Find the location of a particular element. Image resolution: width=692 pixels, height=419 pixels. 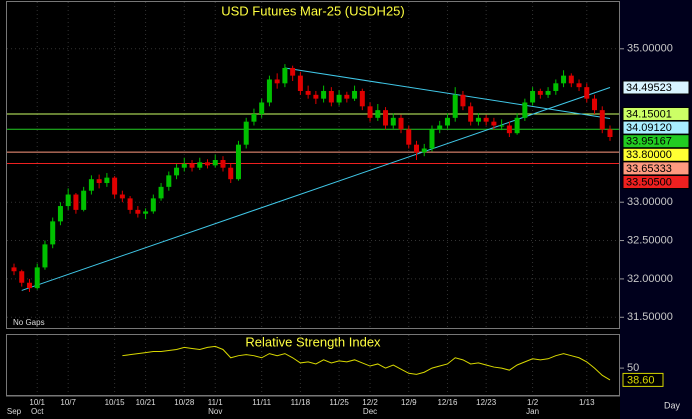

x-tick-label: 12/23 is located at coordinates (486, 402).